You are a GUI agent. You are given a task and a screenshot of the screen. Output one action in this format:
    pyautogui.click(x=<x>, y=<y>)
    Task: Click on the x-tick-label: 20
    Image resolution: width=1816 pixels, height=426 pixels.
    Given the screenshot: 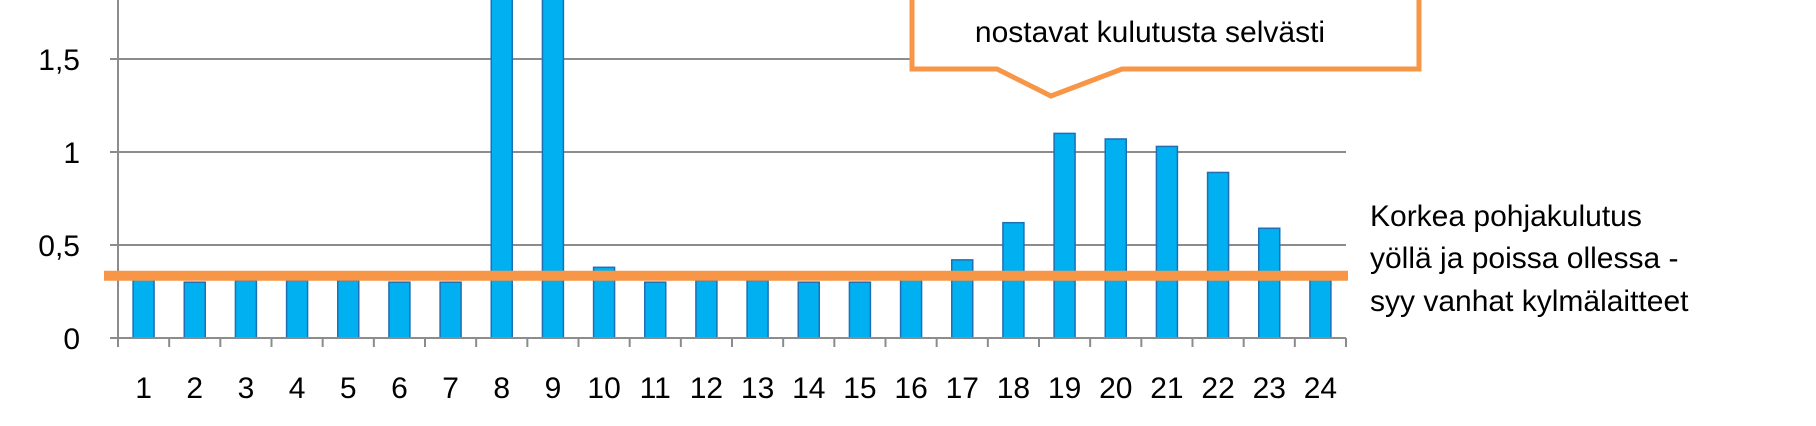 What is the action you would take?
    pyautogui.click(x=1115, y=388)
    